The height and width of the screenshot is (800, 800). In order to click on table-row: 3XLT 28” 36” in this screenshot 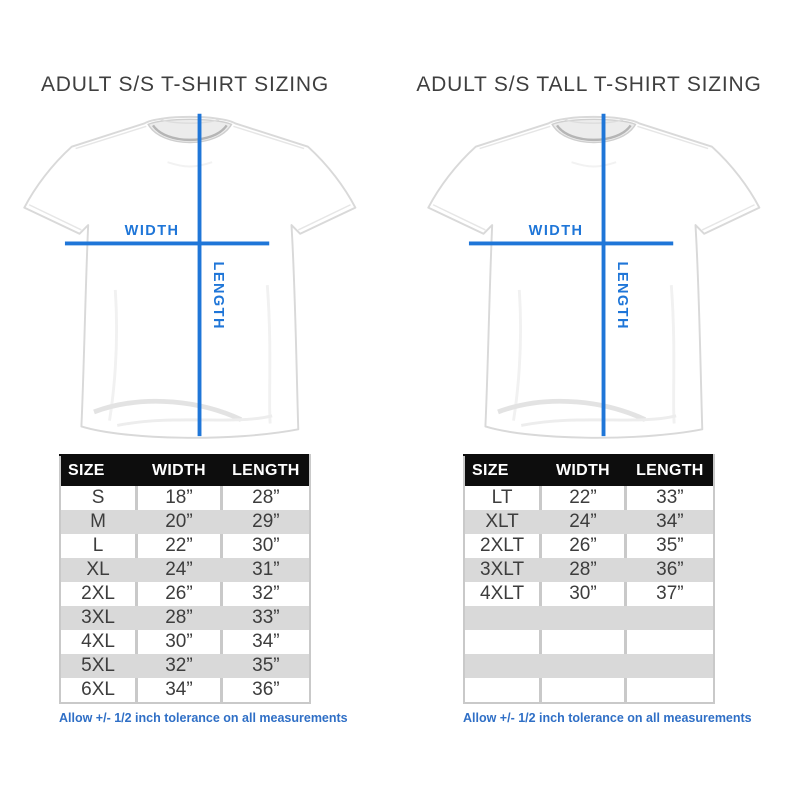, I will do `click(589, 570)`.